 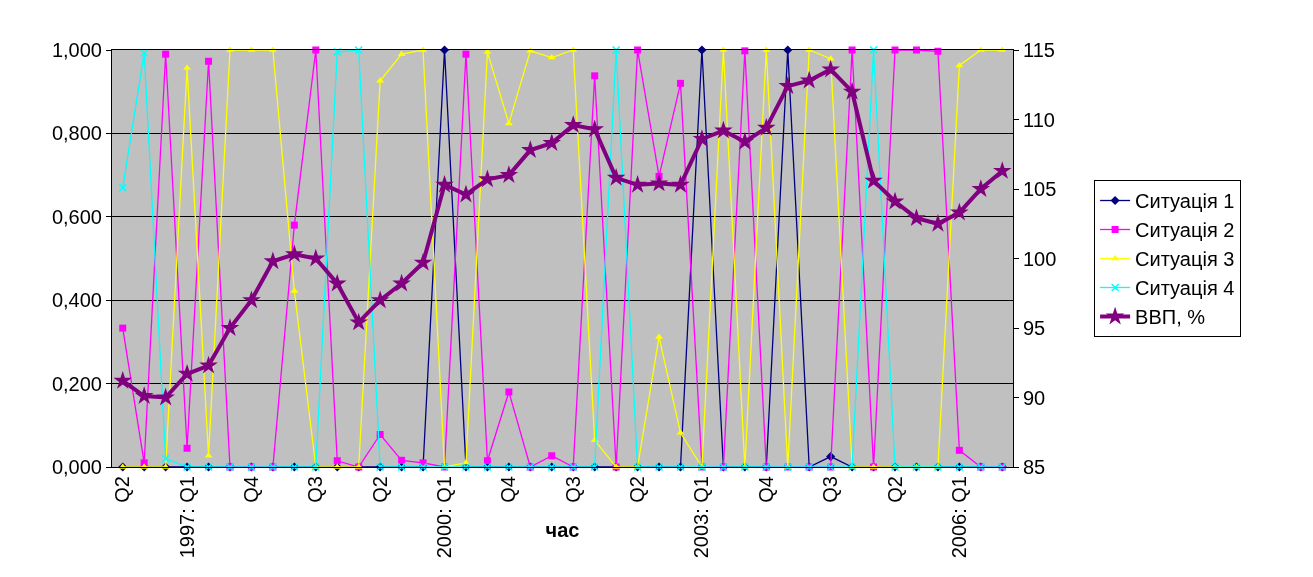 I want to click on x-tick-label: 2006: Q1, so click(x=958, y=517).